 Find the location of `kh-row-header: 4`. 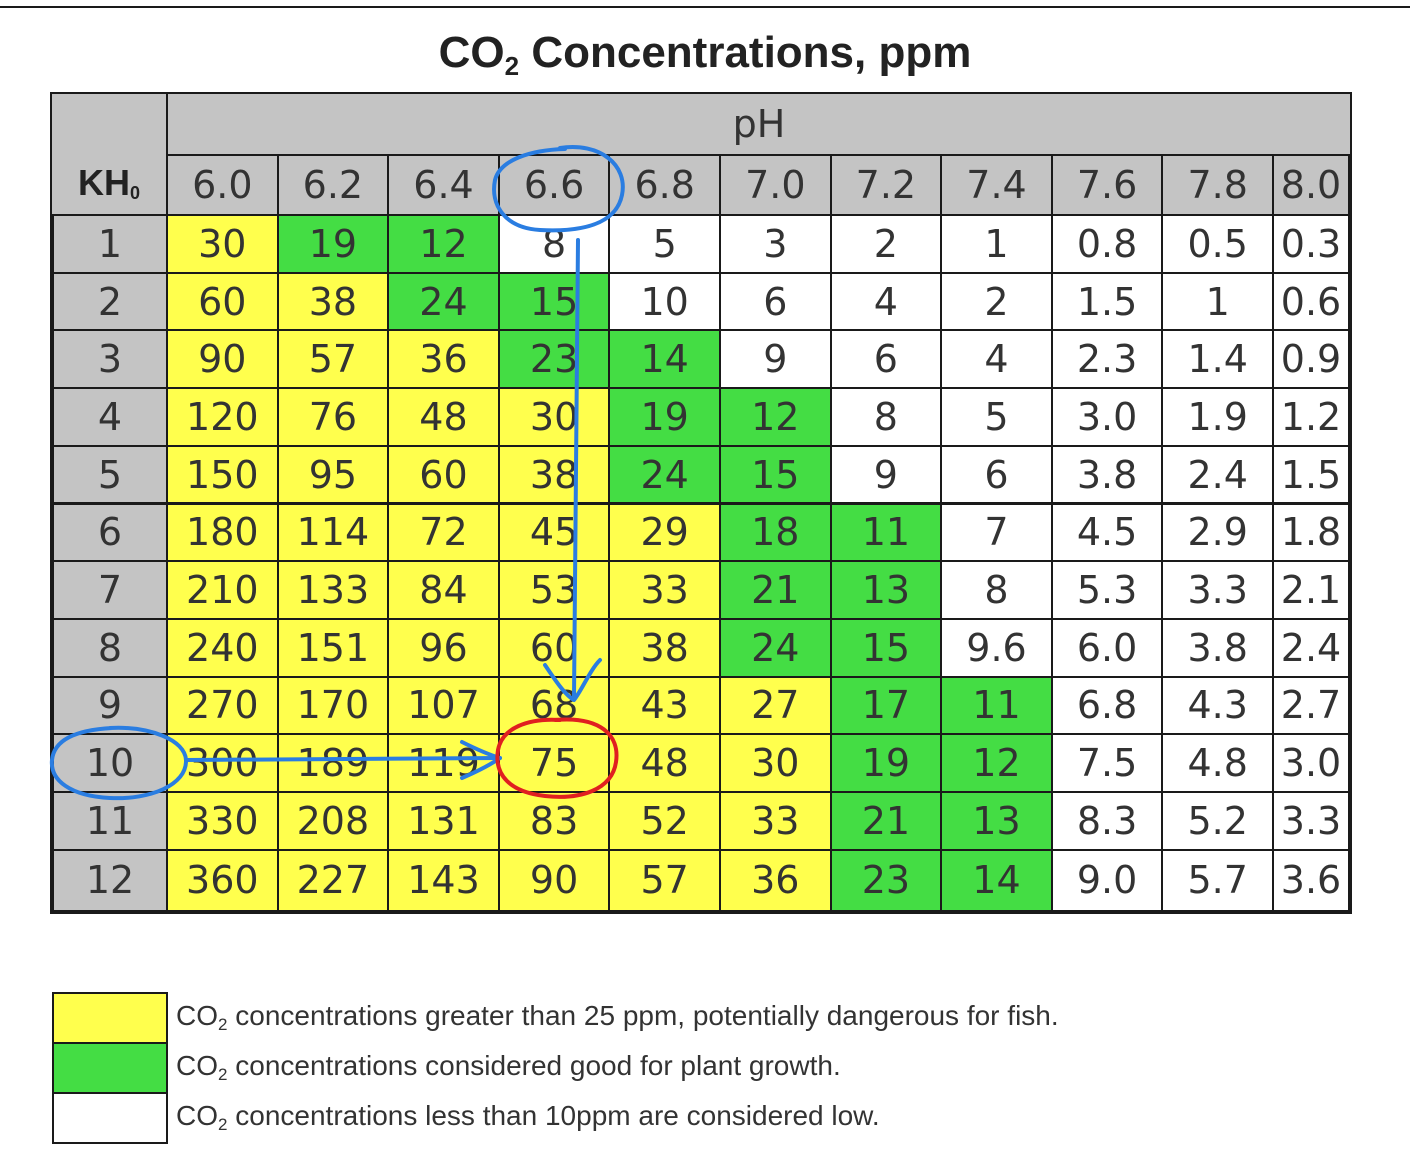

kh-row-header: 4 is located at coordinates (110, 417).